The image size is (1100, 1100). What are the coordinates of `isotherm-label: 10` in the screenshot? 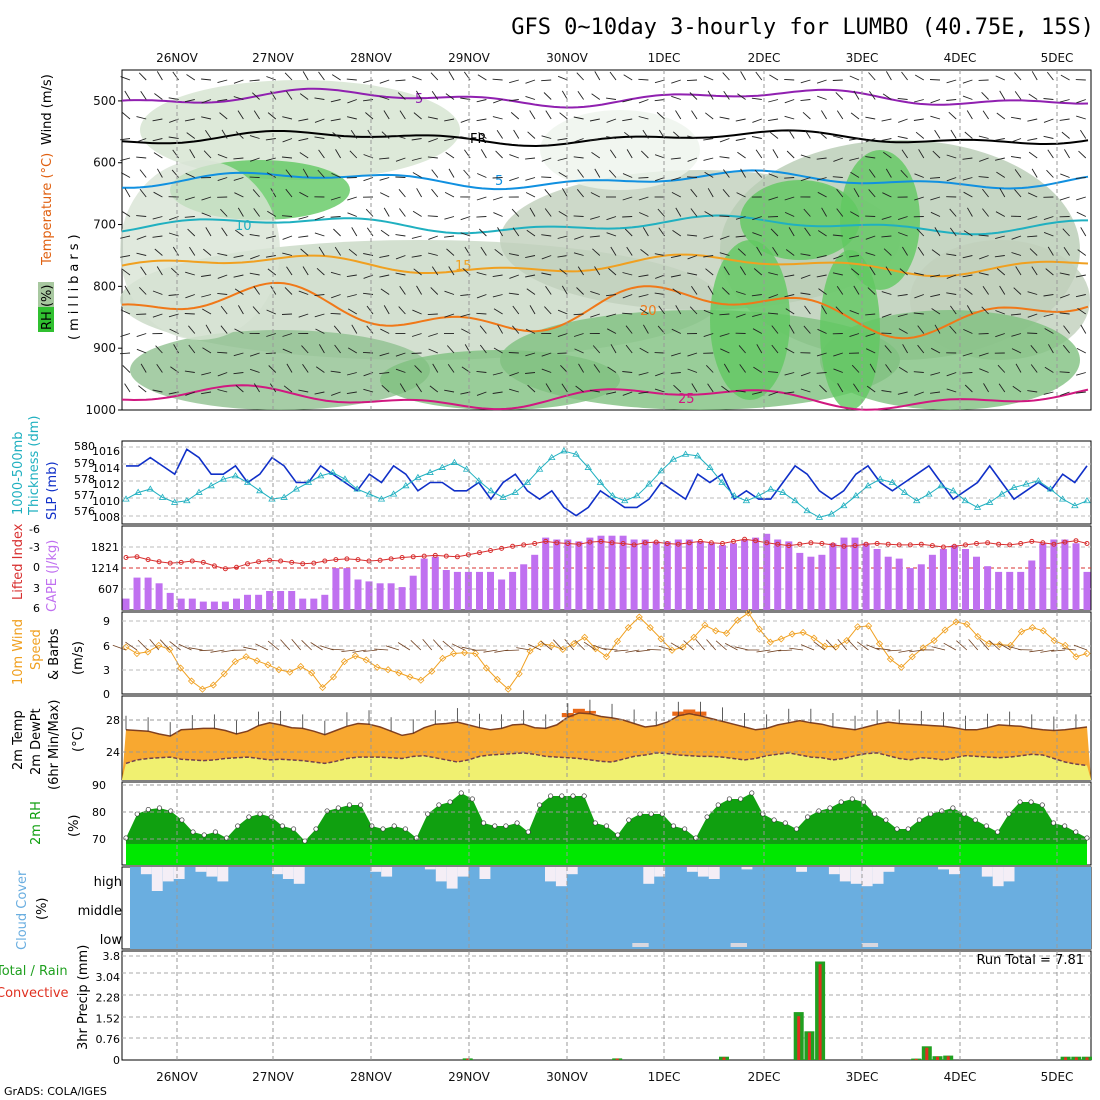 It's located at (243, 226).